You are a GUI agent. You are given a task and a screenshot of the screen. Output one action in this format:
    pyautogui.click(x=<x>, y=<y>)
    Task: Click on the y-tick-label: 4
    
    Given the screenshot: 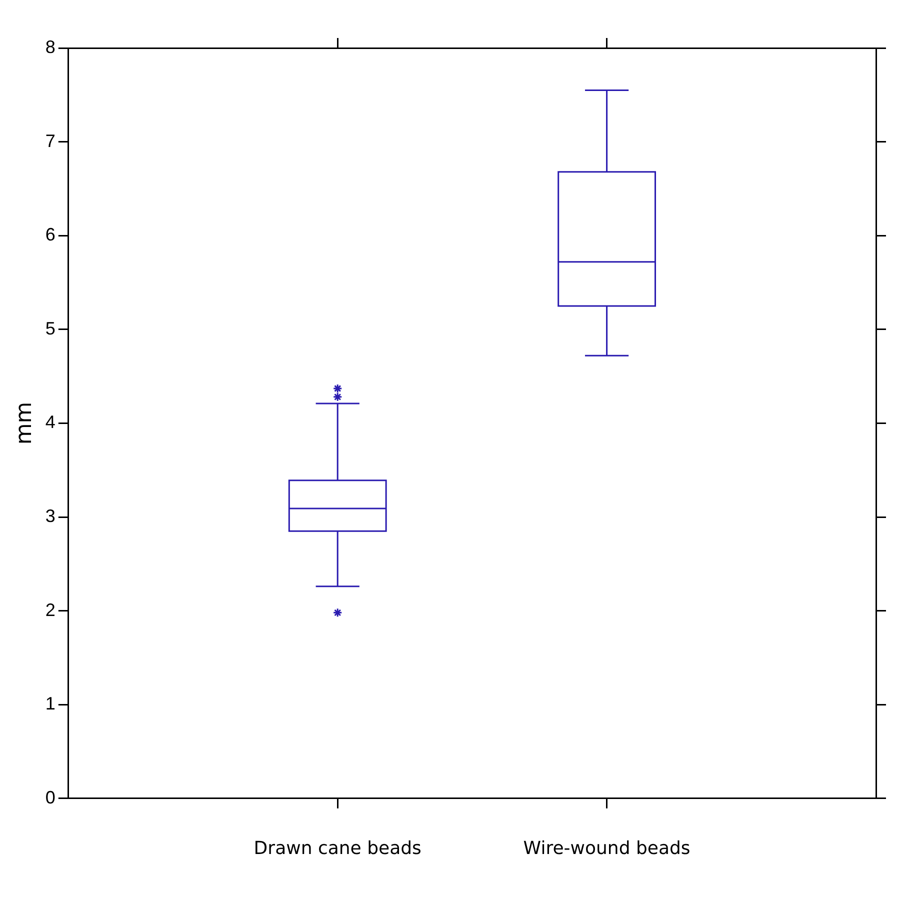 What is the action you would take?
    pyautogui.click(x=50, y=422)
    